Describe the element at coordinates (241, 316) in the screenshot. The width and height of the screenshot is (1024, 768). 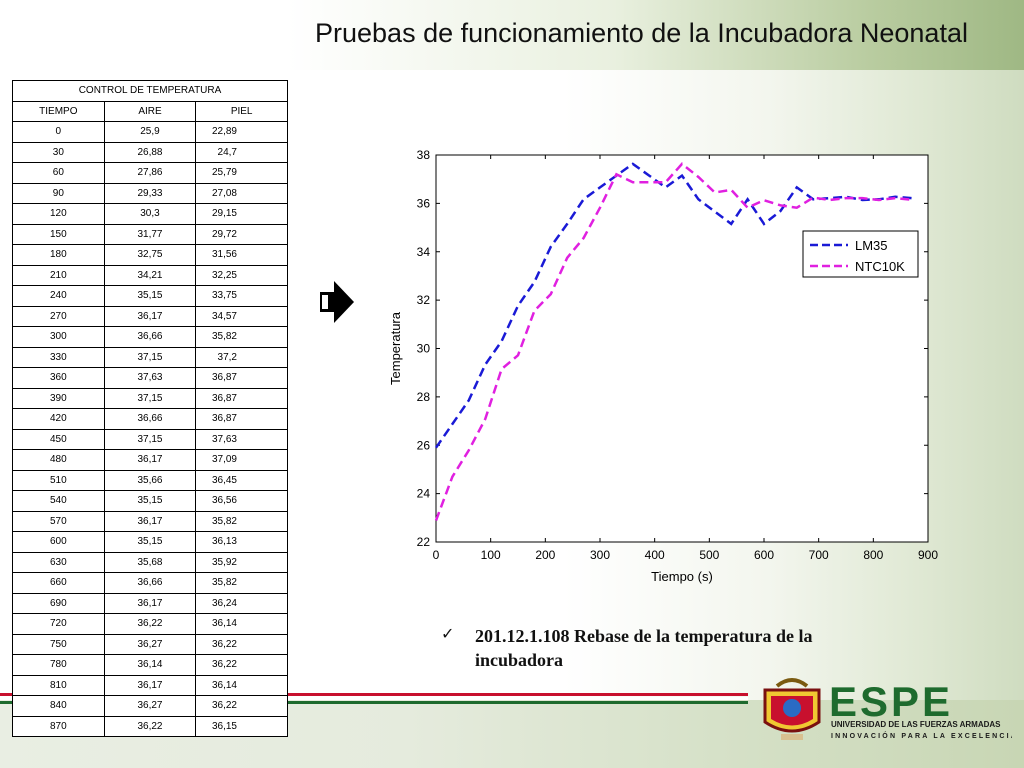
I see `cell-piel: 34,57` at that location.